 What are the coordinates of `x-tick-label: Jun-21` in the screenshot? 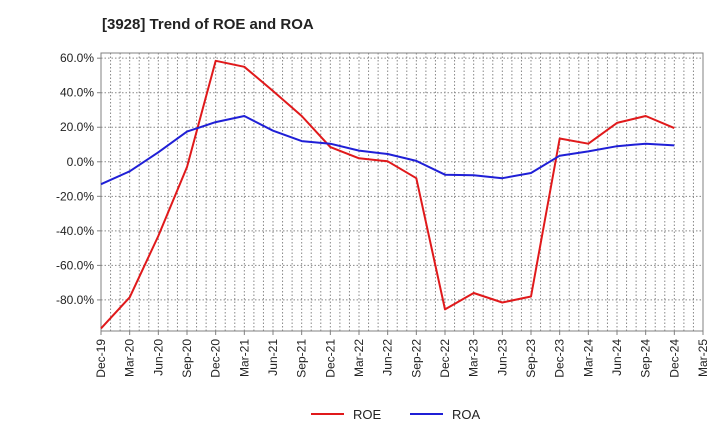 It's located at (273, 357).